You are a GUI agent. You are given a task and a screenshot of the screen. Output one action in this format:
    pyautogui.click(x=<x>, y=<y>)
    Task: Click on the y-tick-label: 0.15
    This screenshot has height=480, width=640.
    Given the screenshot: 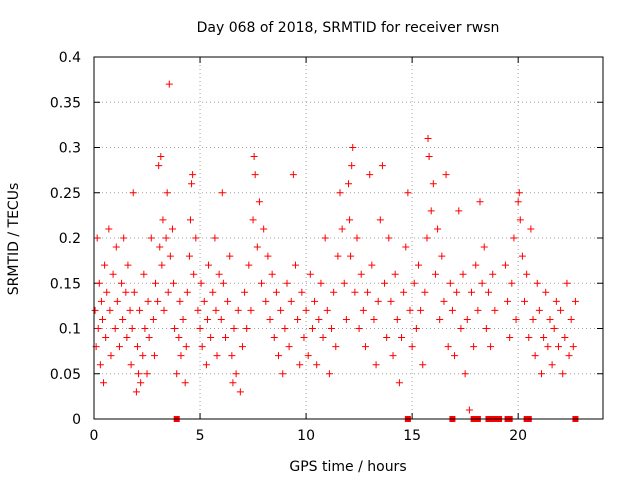 What is the action you would take?
    pyautogui.click(x=65, y=284)
    